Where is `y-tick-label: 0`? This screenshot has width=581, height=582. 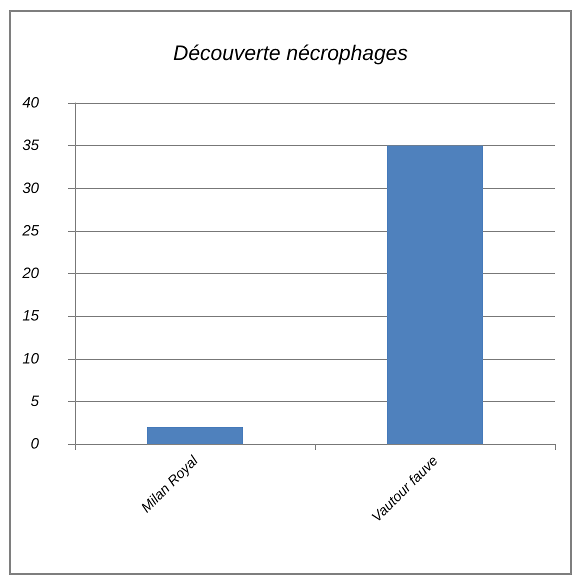
y-tick-label: 0 is located at coordinates (35, 444).